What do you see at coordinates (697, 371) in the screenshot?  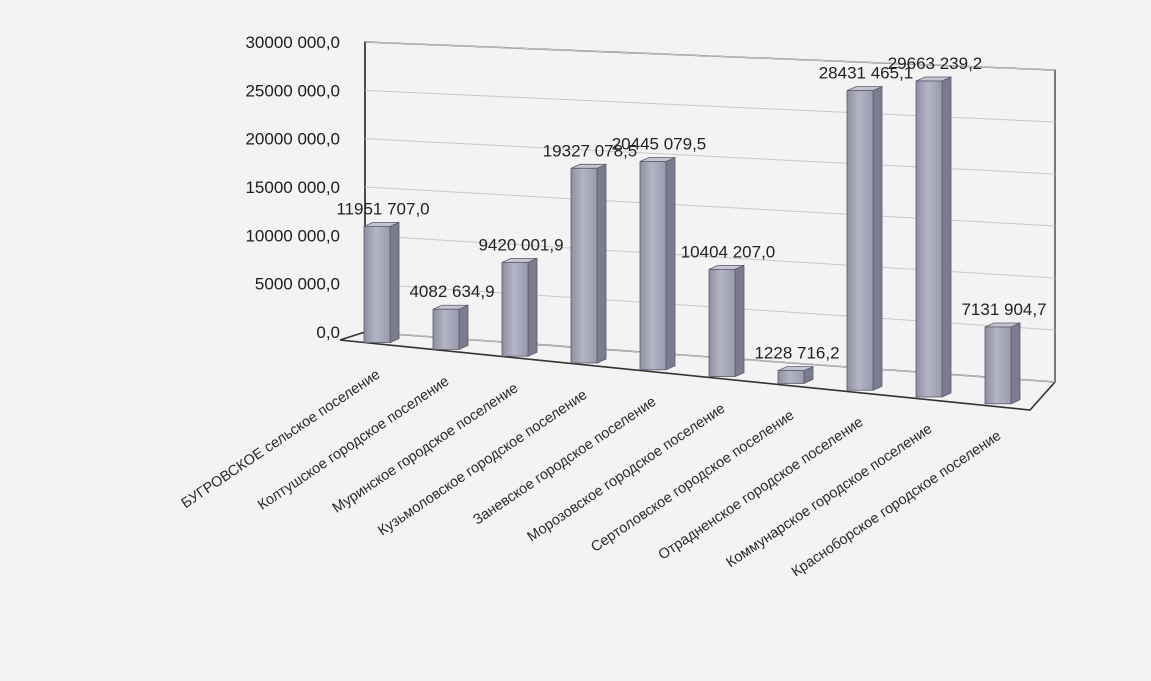 I see `floor` at bounding box center [697, 371].